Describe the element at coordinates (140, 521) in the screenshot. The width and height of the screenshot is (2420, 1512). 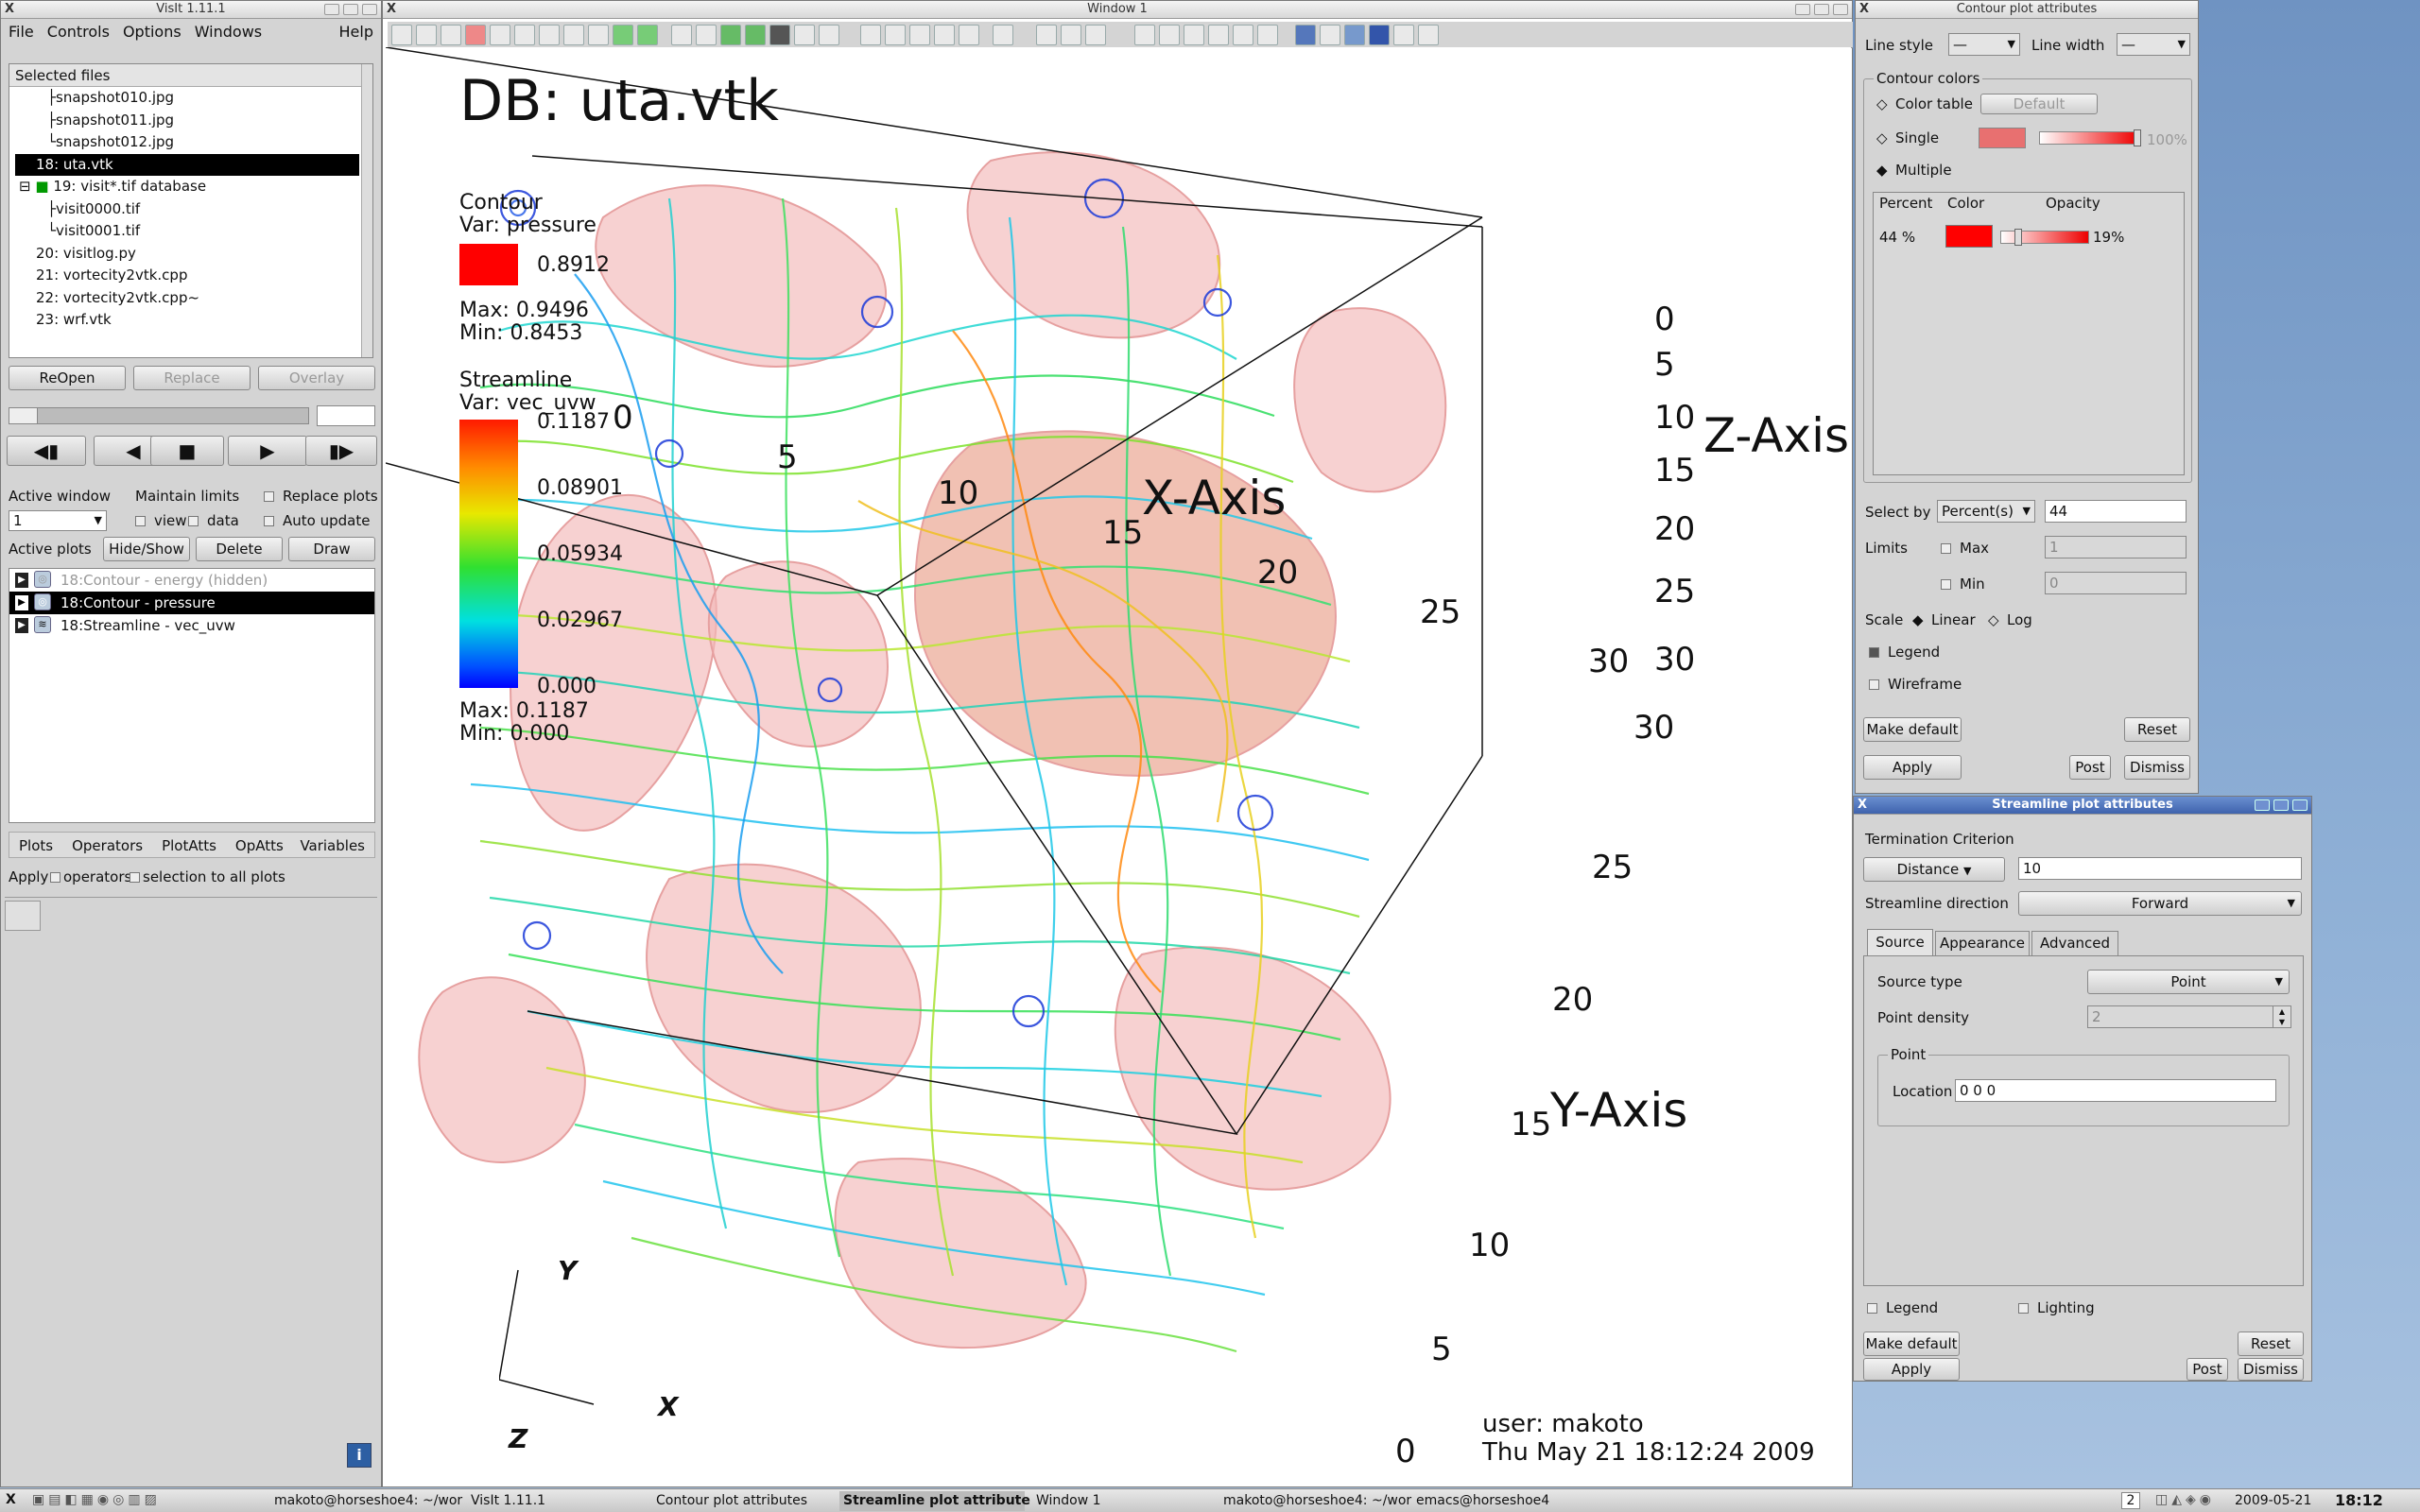
I see `view-checkbox` at that location.